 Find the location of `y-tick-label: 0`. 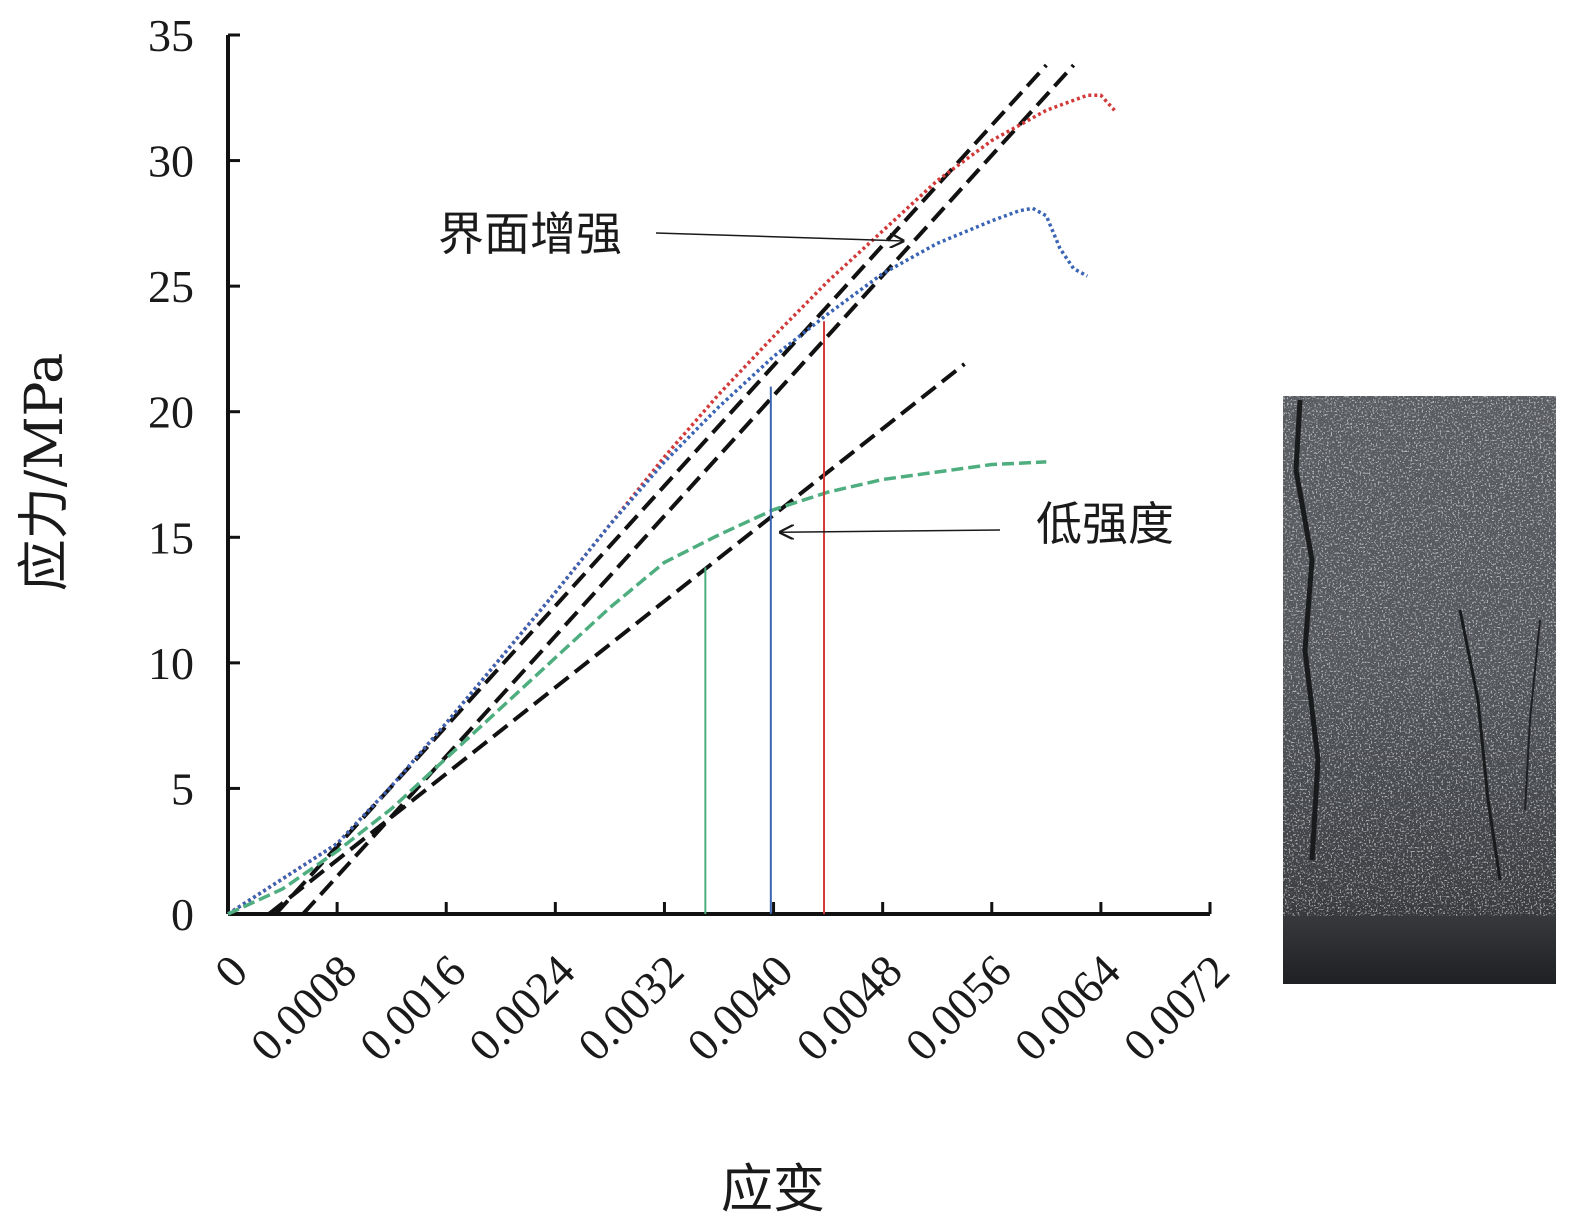

y-tick-label: 0 is located at coordinates (182, 914).